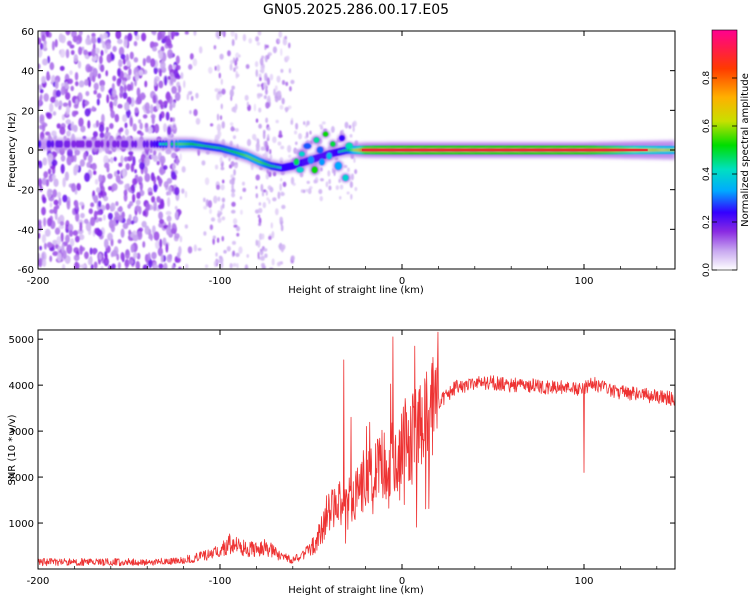 Image resolution: width=750 pixels, height=600 pixels. What do you see at coordinates (26, 191) in the screenshot?
I see `spec-y-tick-label: -20` at bounding box center [26, 191].